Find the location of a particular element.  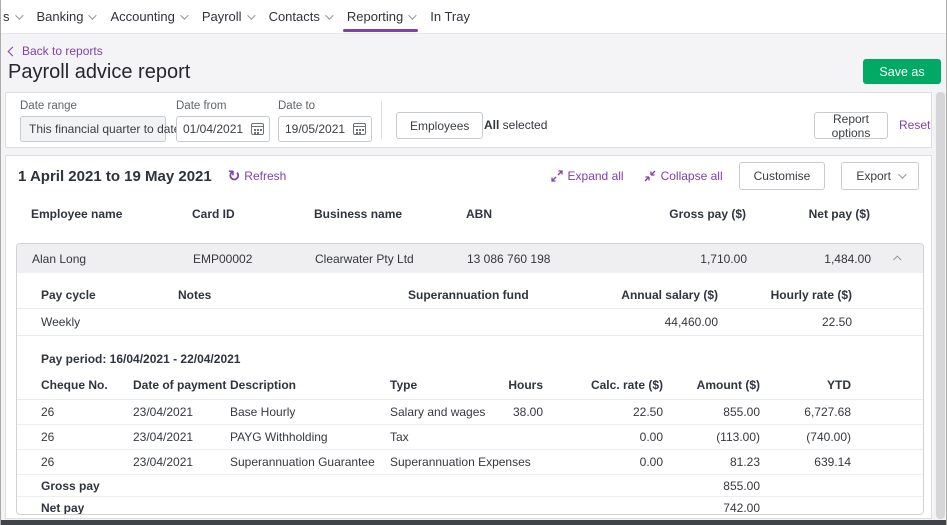

date-to-label: Date to is located at coordinates (297, 106).